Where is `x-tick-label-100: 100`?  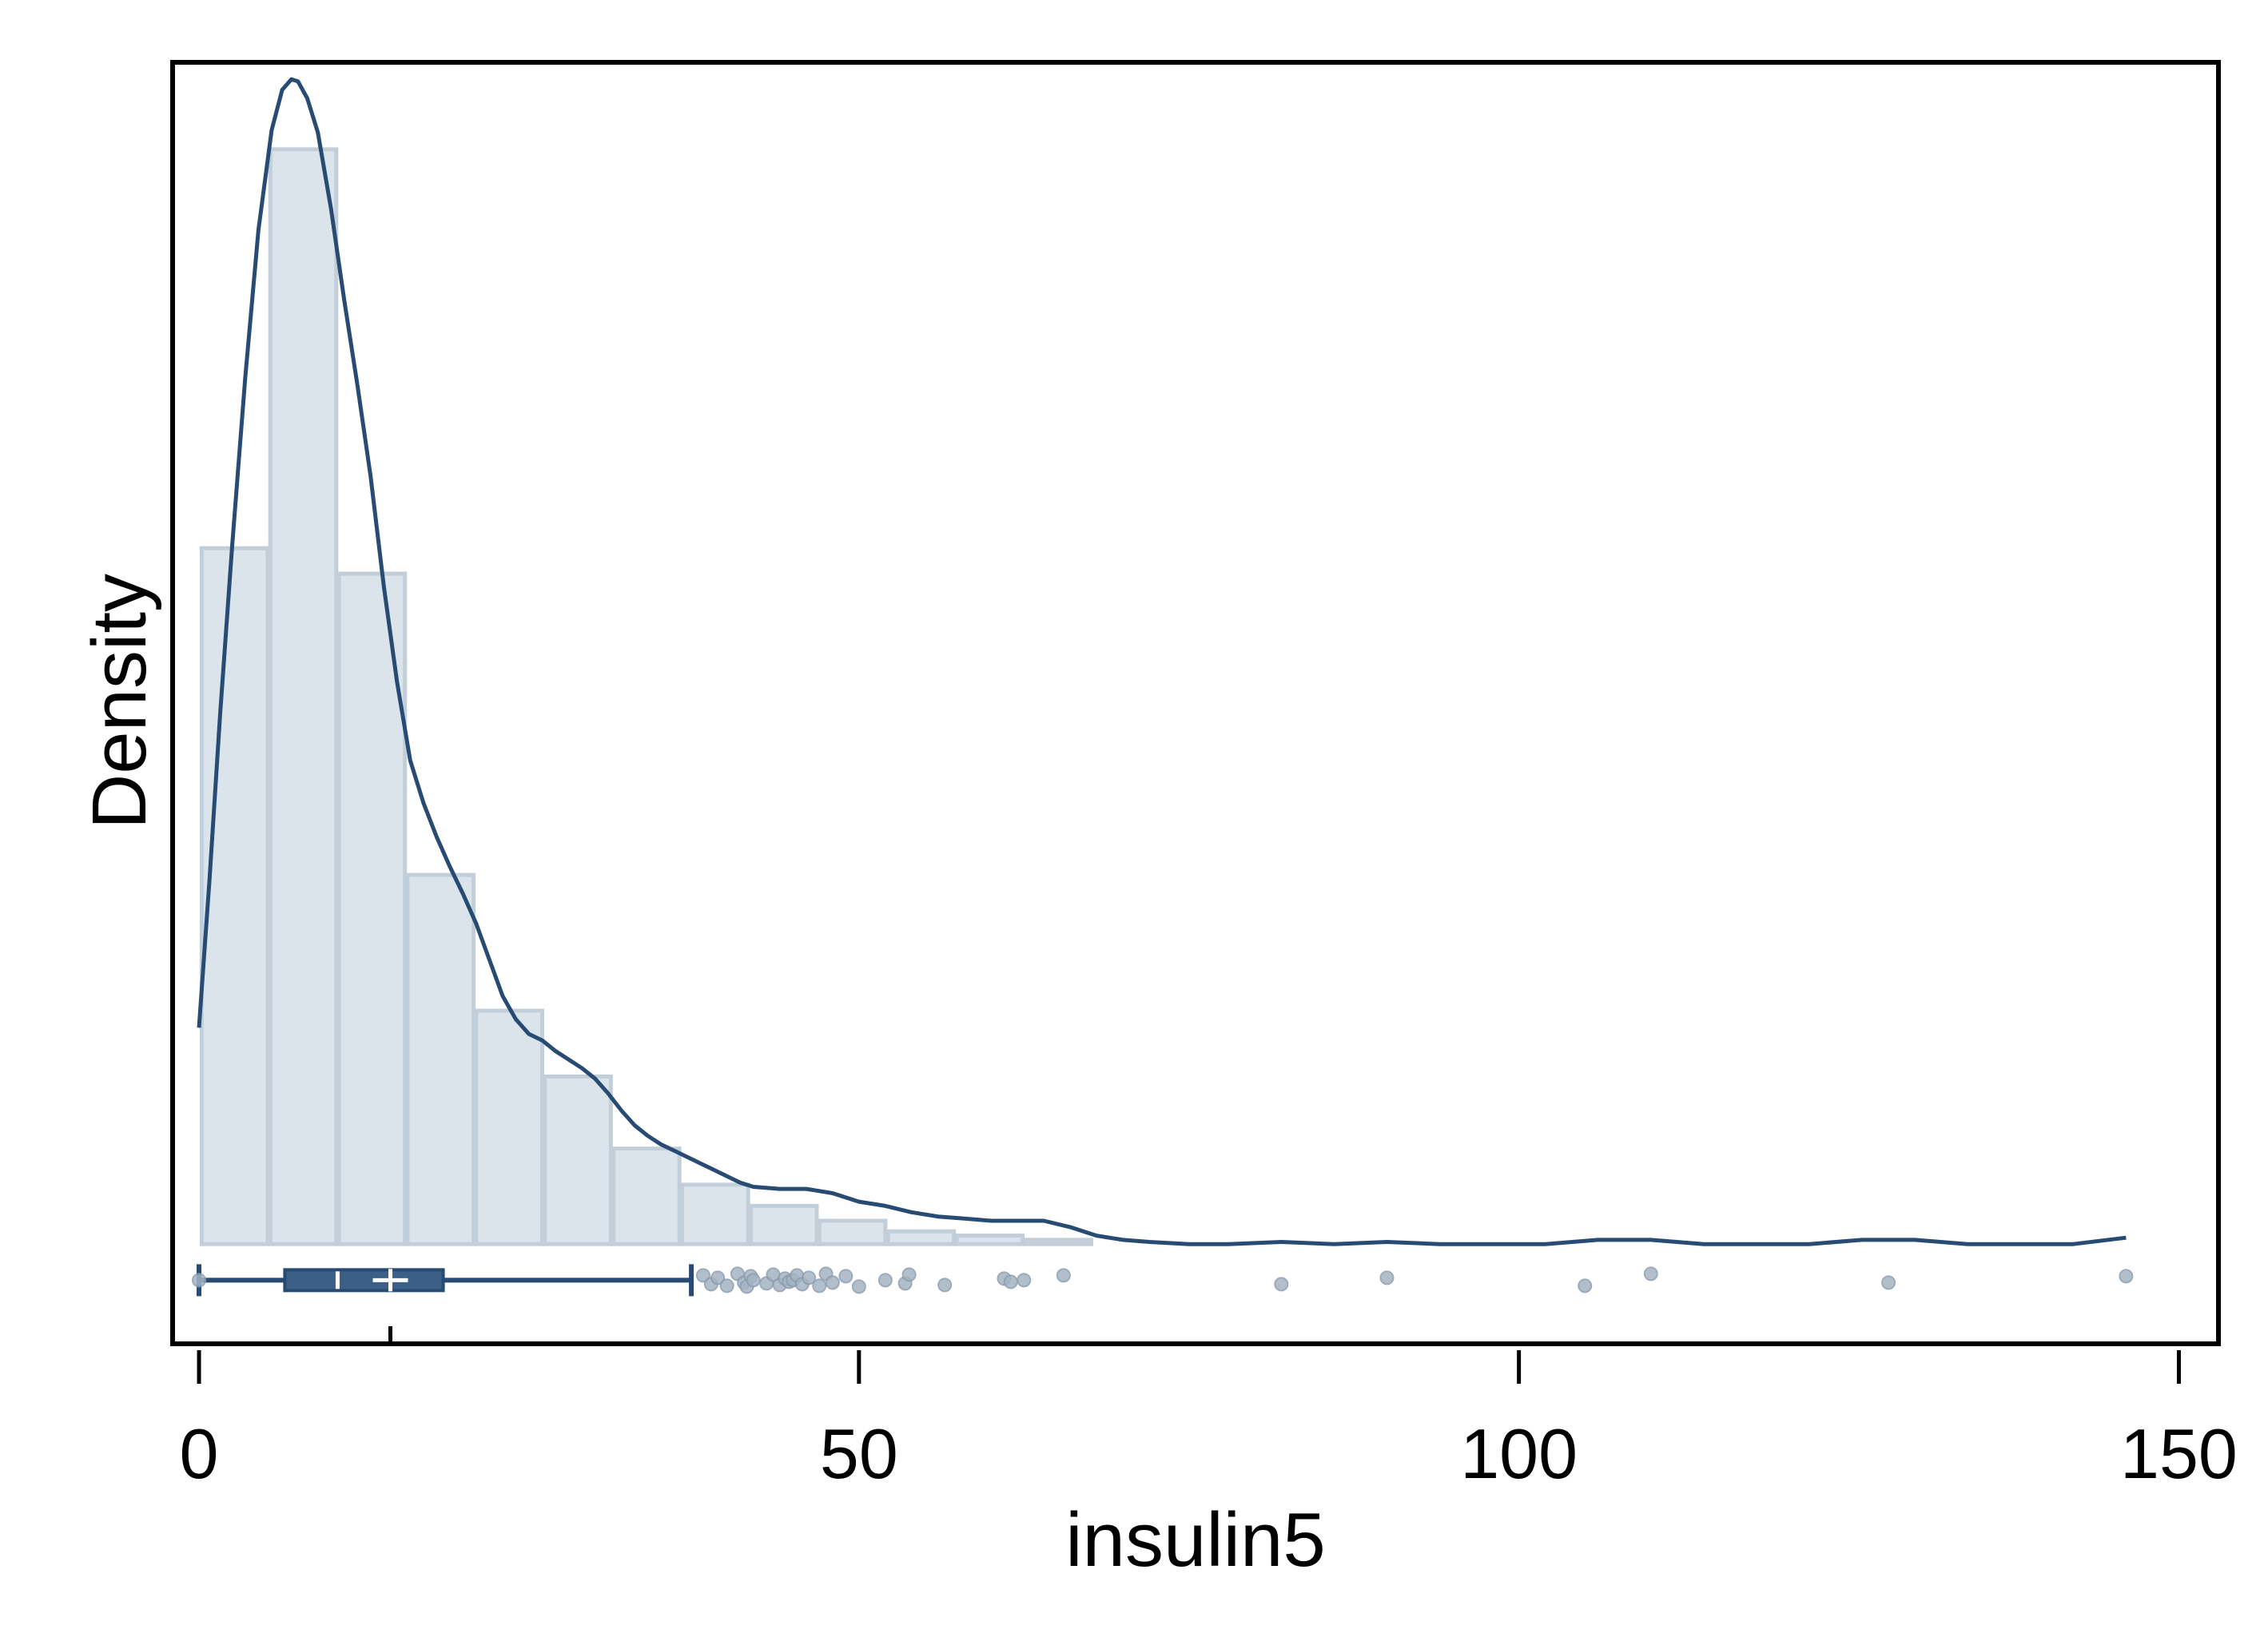 x-tick-label-100: 100 is located at coordinates (1519, 1453).